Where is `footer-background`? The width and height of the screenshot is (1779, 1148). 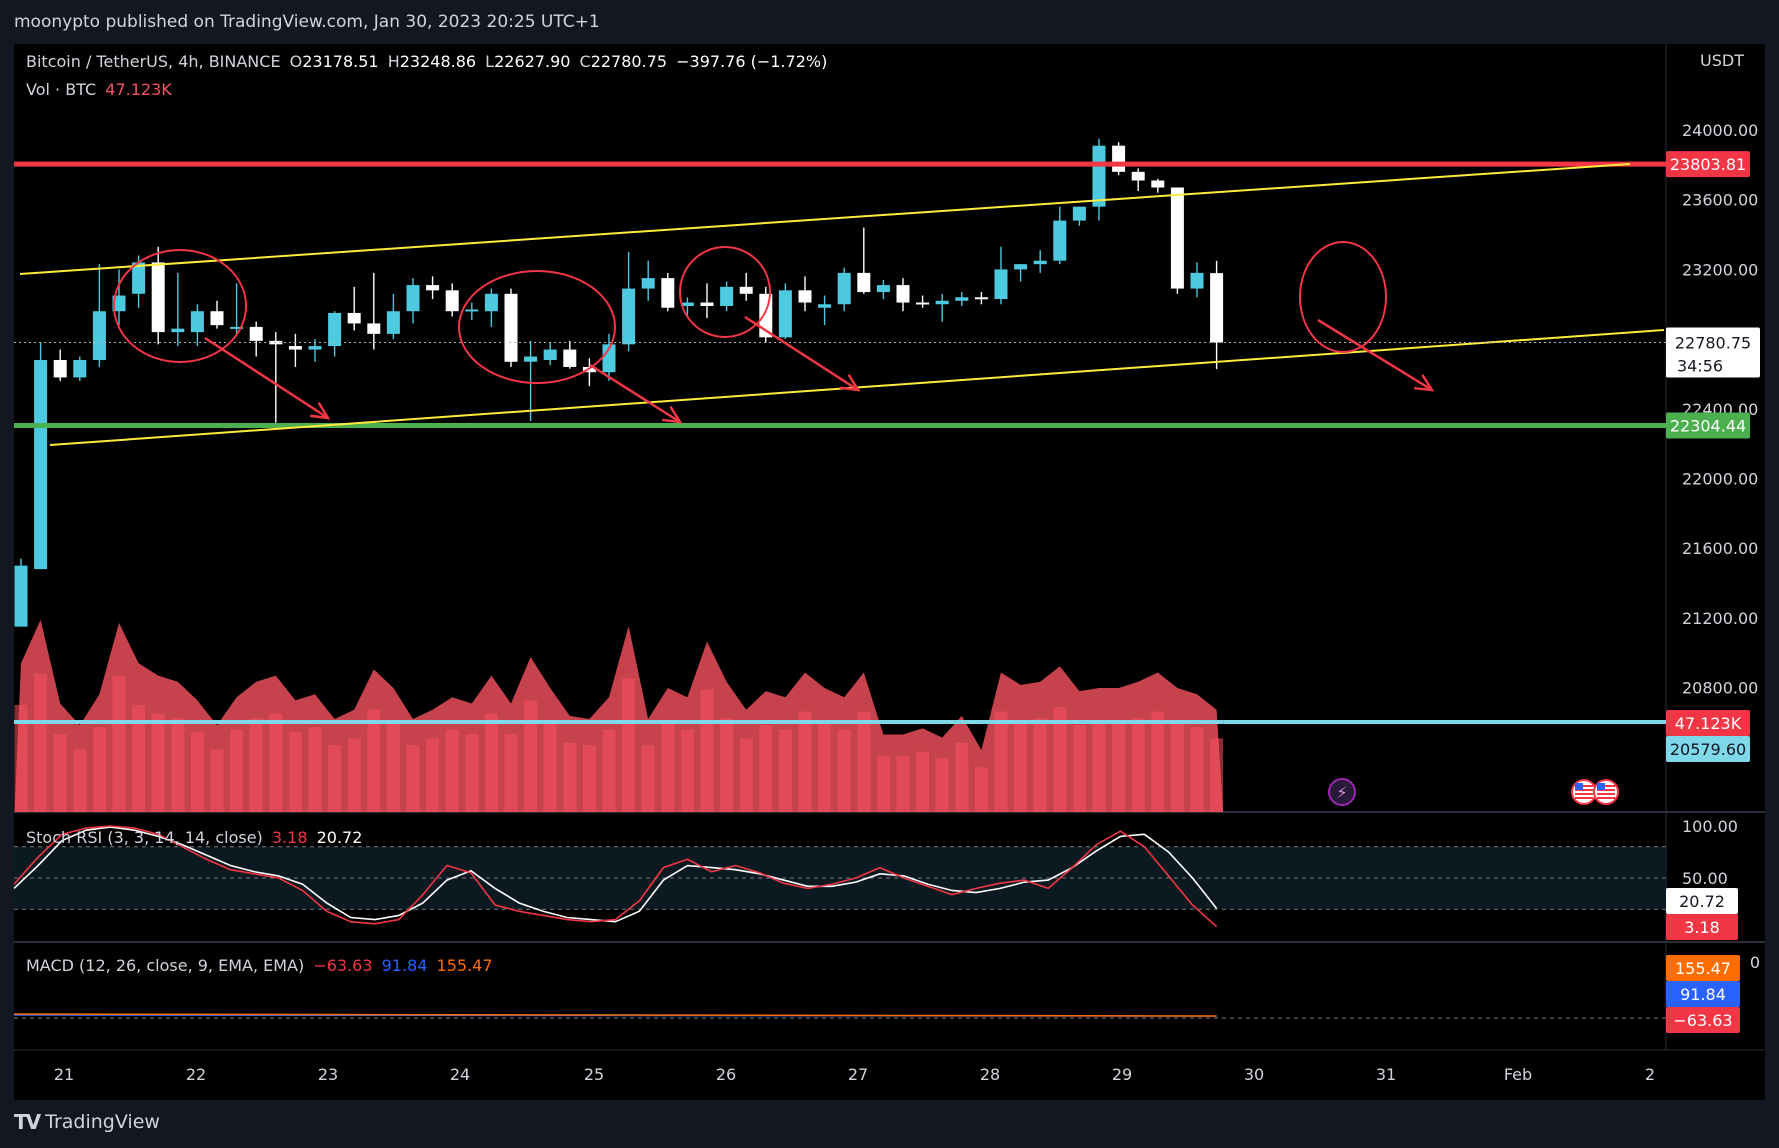
footer-background is located at coordinates (889, 1124).